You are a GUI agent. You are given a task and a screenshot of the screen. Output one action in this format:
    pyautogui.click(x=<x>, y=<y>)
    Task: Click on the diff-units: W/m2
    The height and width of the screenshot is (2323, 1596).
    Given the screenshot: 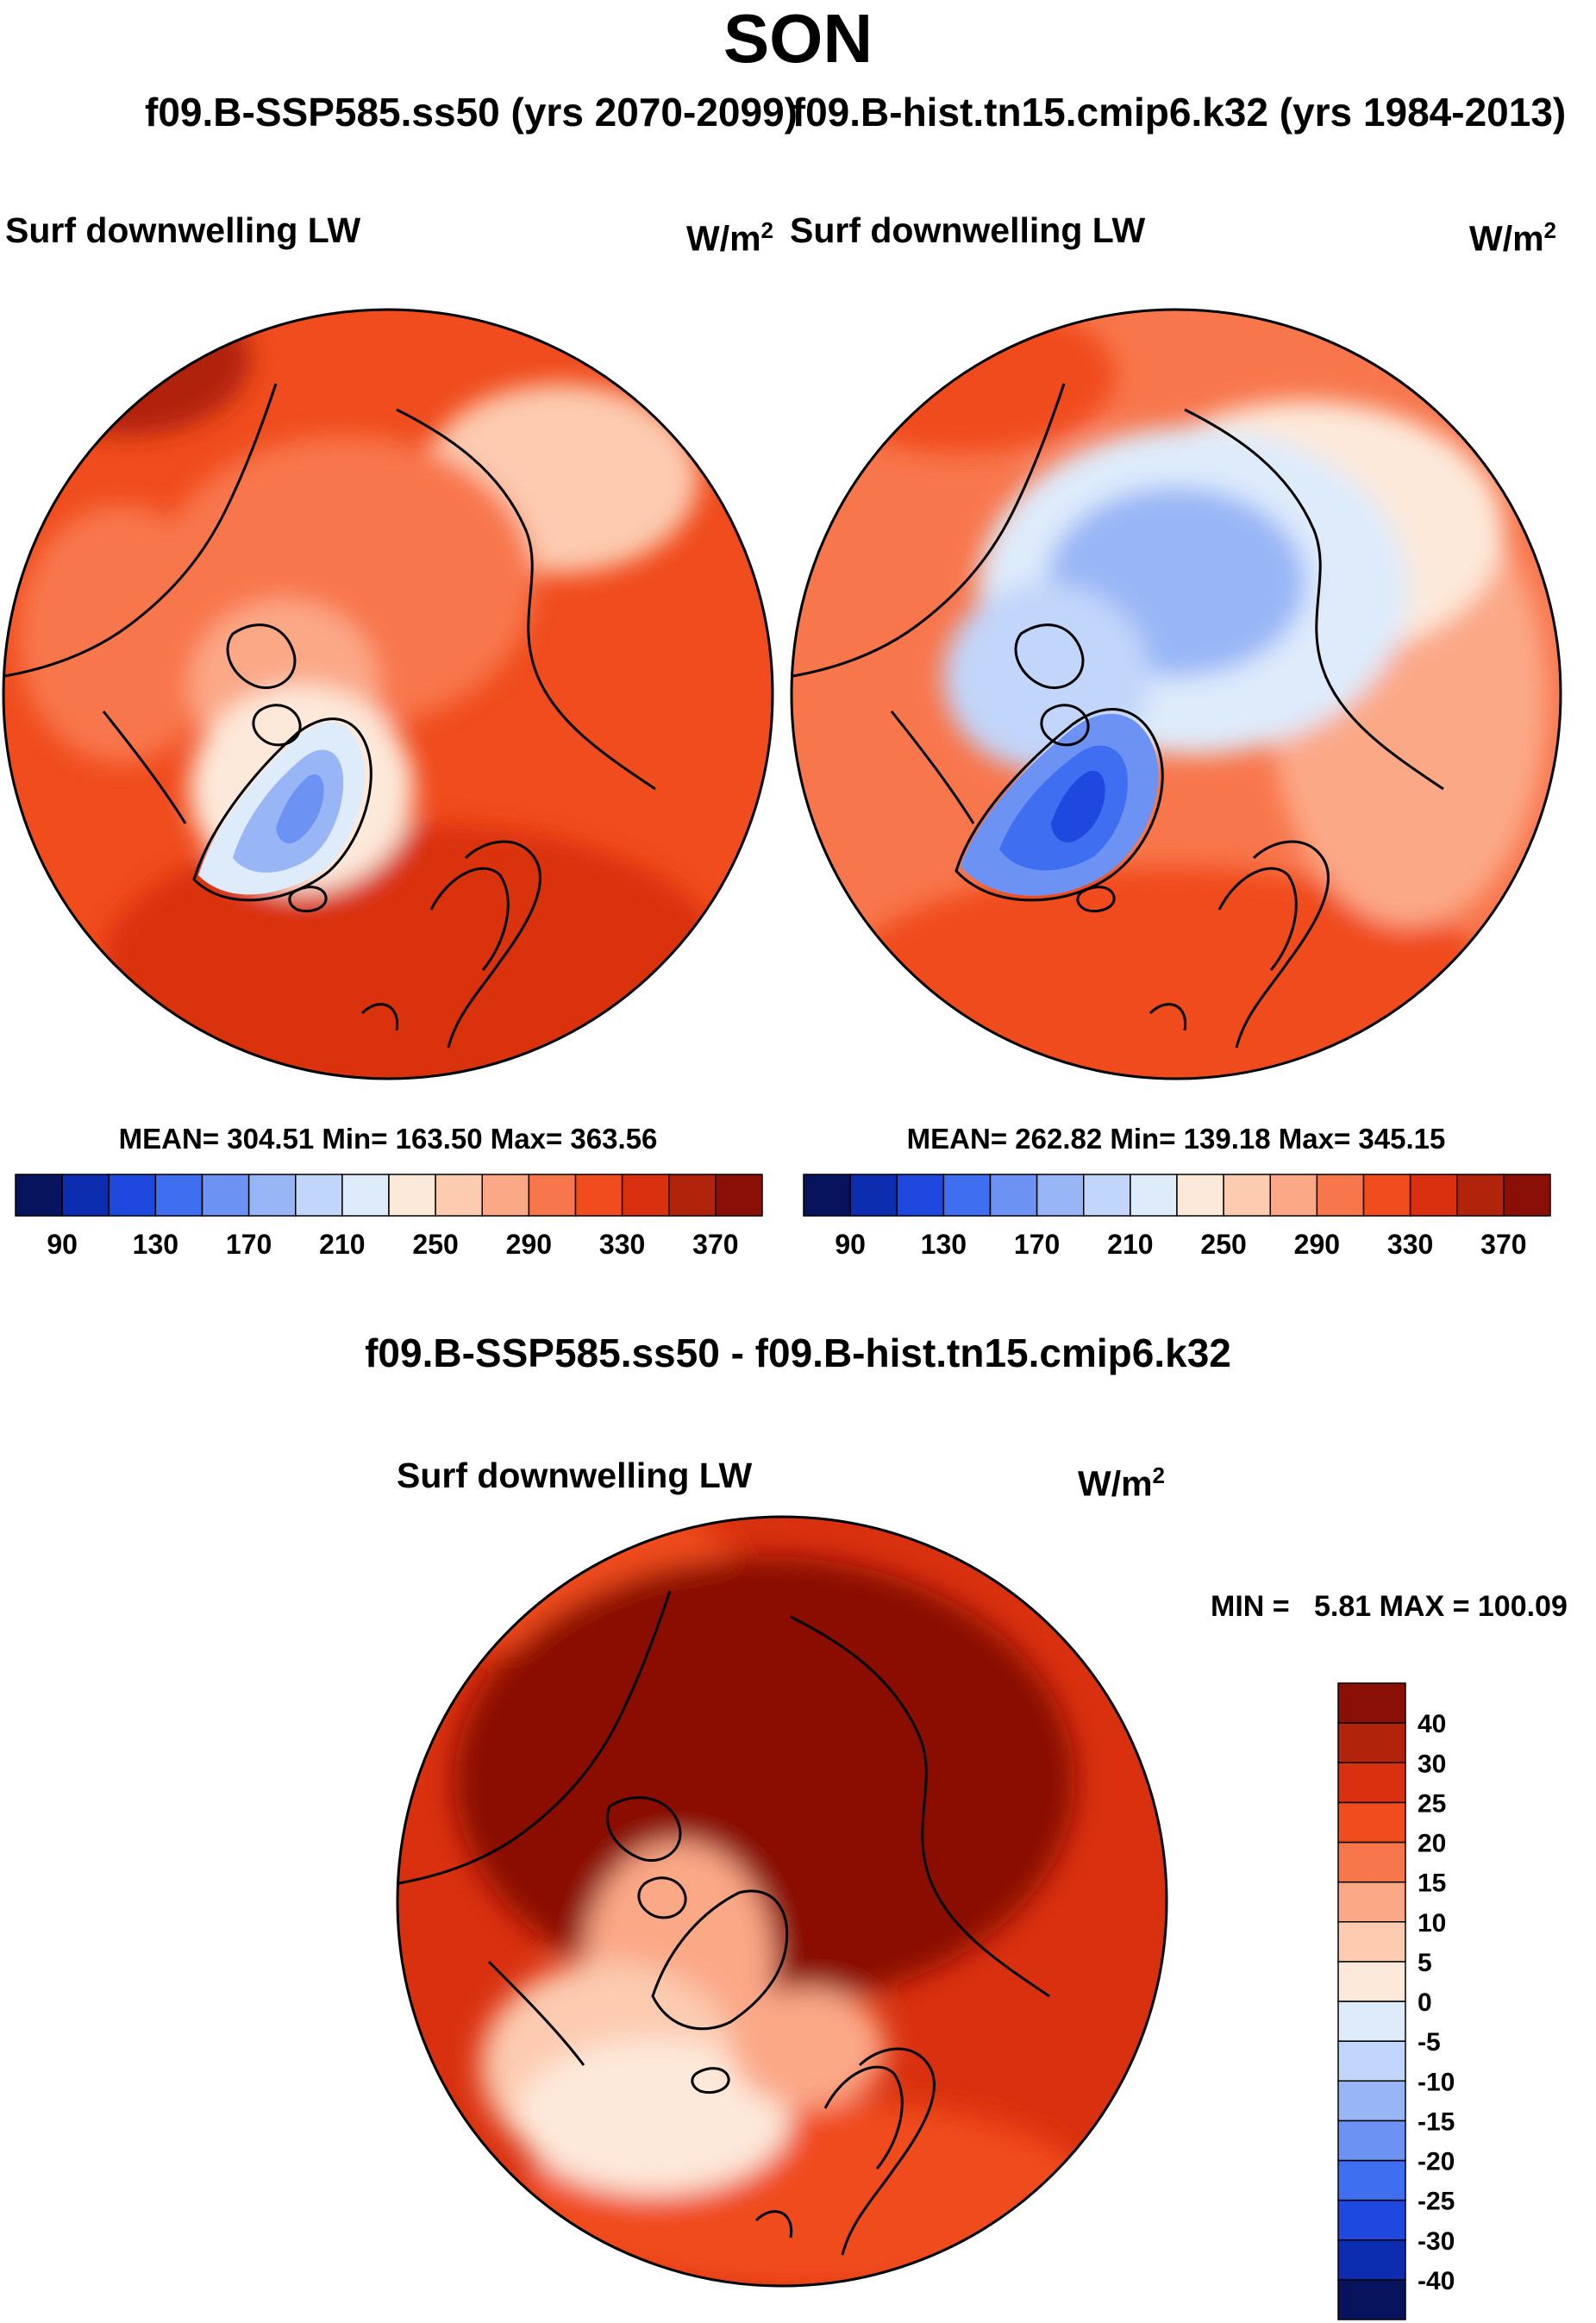 What is the action you would take?
    pyautogui.click(x=1121, y=1483)
    